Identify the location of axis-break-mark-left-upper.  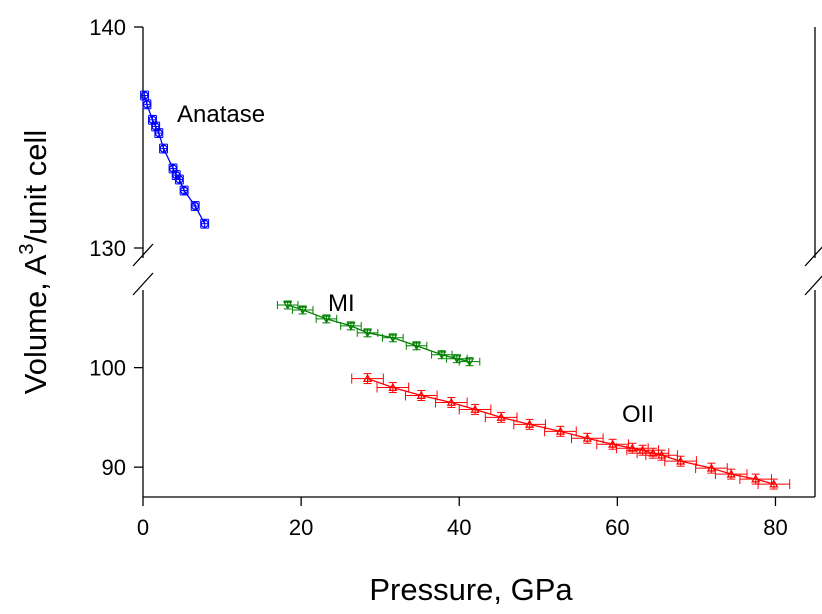
(143, 255).